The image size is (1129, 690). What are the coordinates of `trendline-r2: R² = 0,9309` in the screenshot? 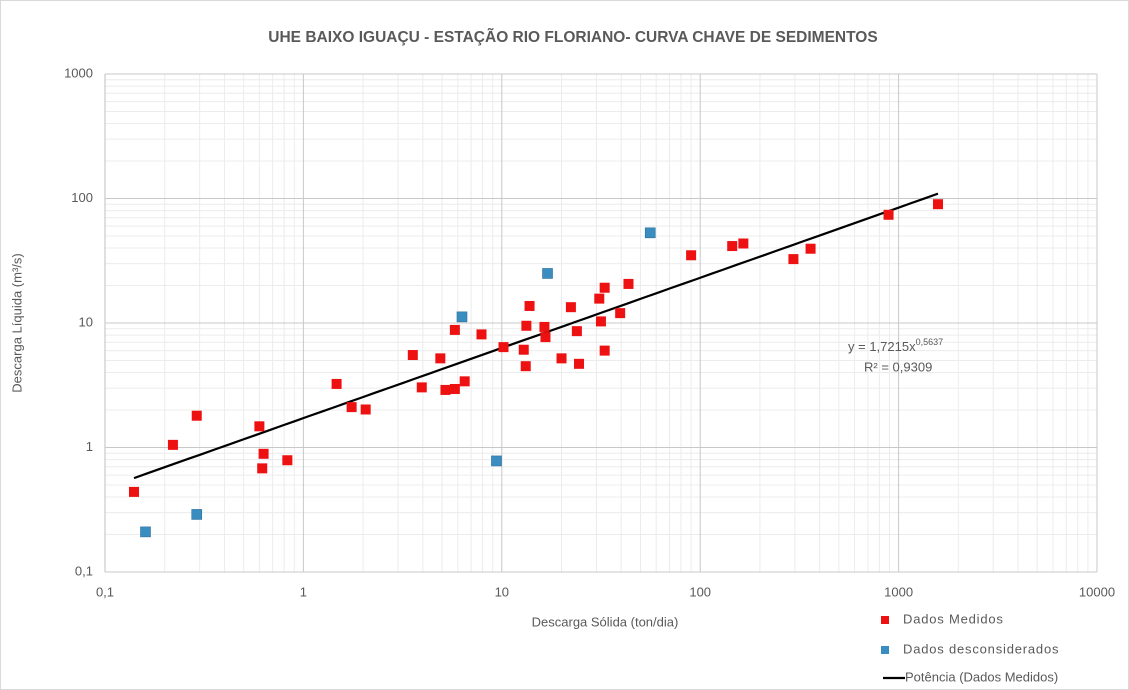 It's located at (898, 366).